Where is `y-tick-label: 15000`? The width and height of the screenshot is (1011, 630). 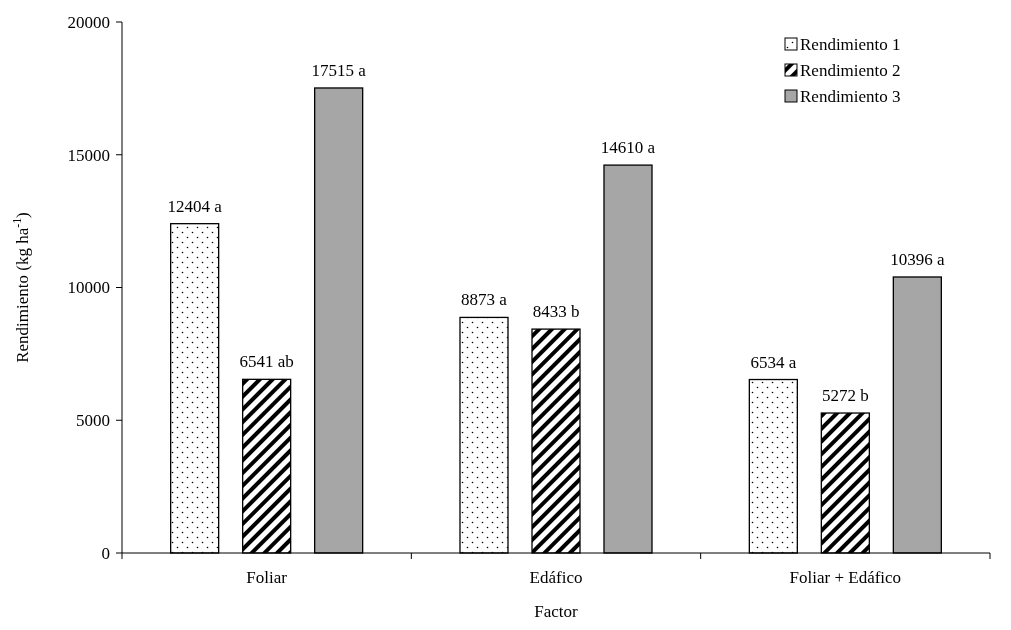
y-tick-label: 15000 is located at coordinates (88, 155).